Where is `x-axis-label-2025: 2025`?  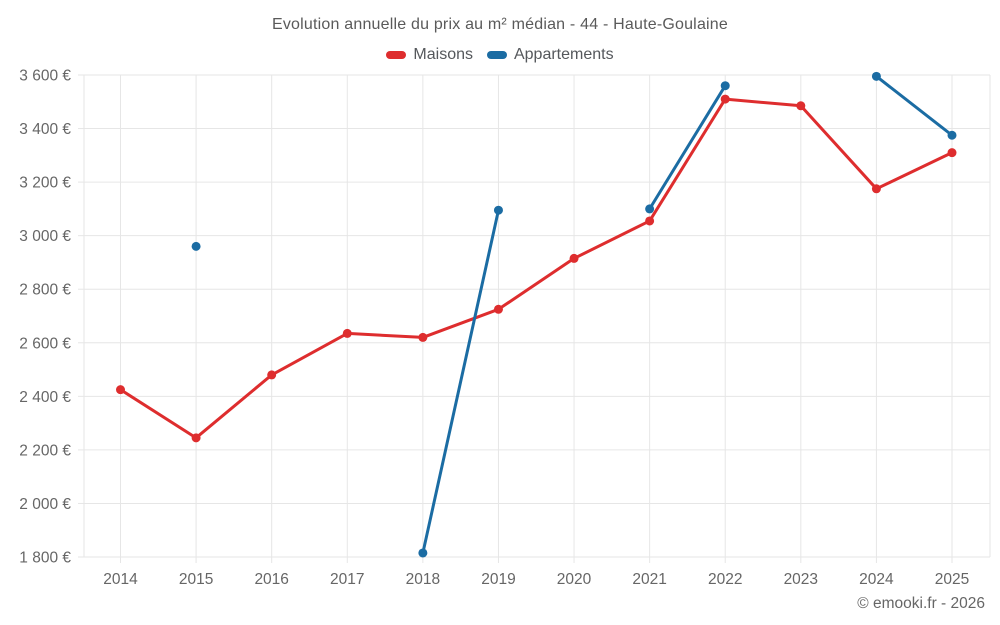 x-axis-label-2025: 2025 is located at coordinates (952, 579).